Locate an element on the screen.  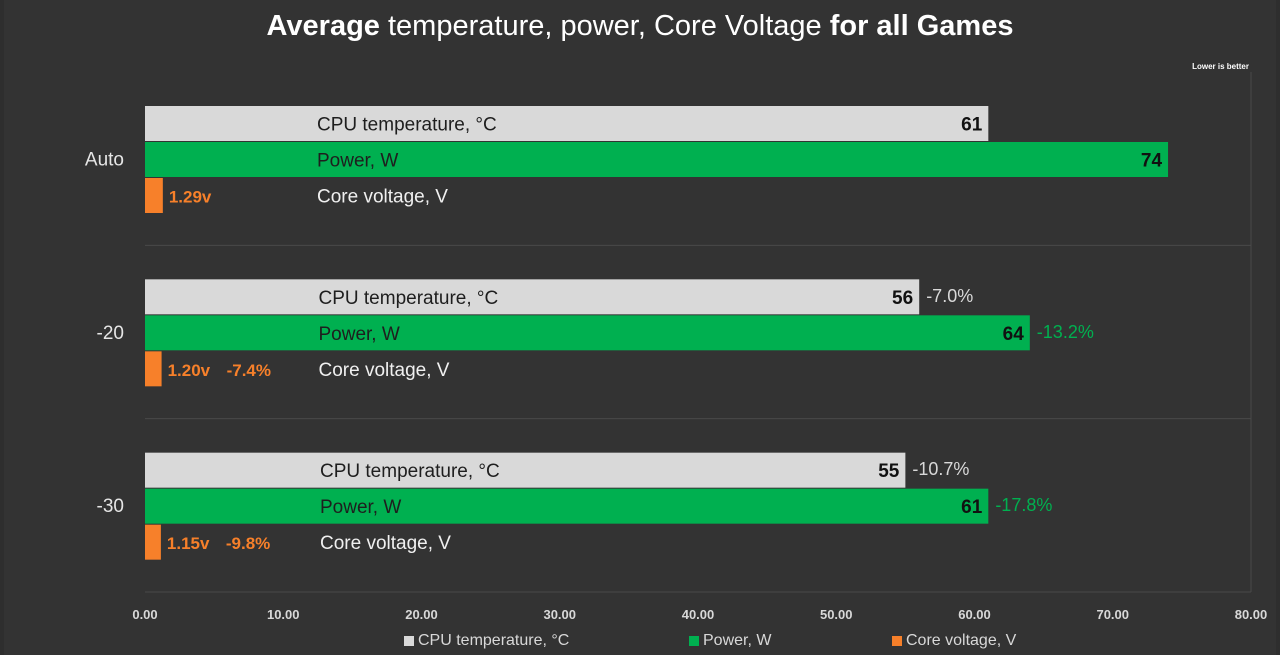
category-label: -20 is located at coordinates (110, 333).